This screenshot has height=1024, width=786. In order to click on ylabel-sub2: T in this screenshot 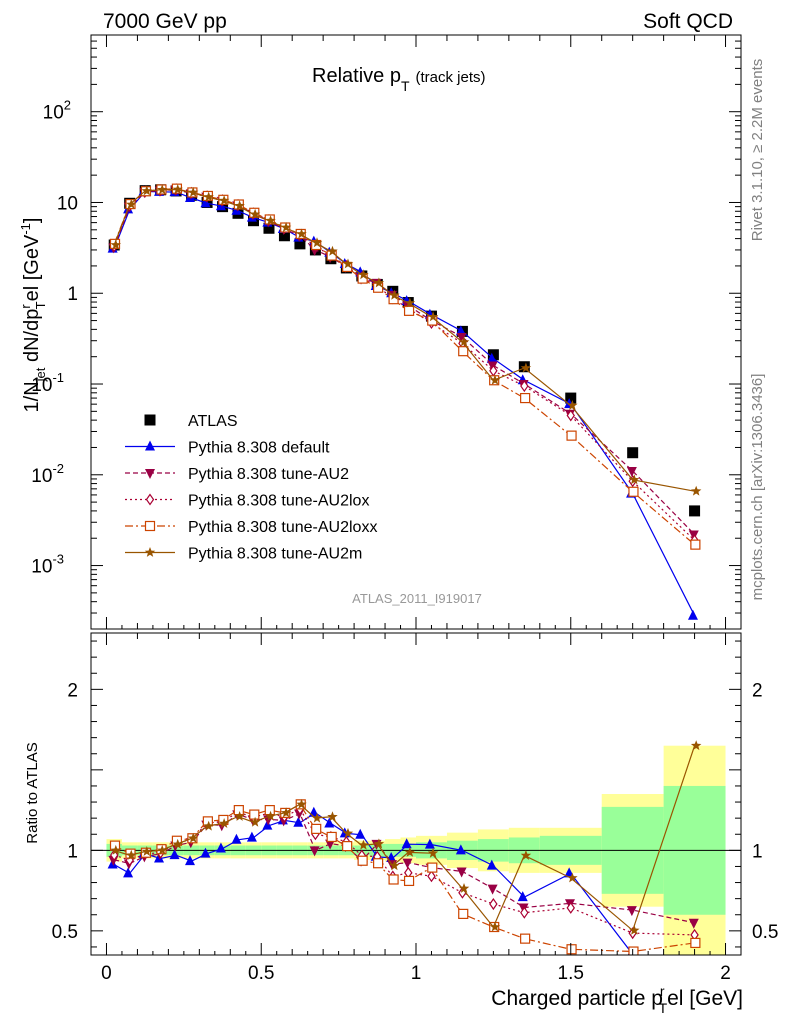, I will do `click(40, 305)`.